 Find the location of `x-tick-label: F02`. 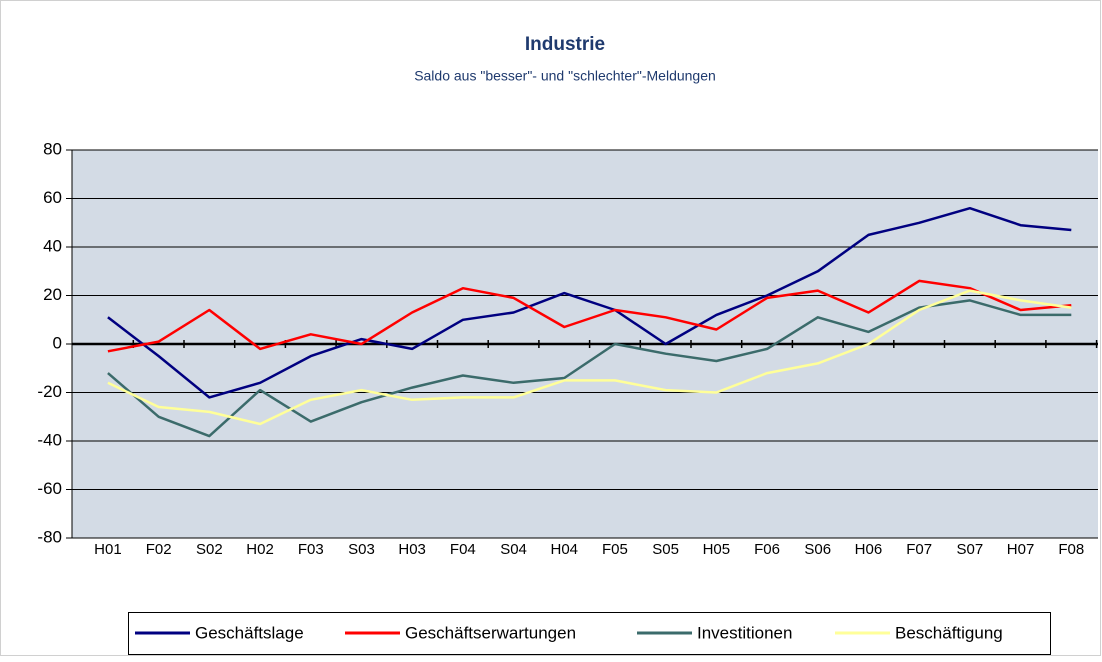

x-tick-label: F02 is located at coordinates (159, 549).